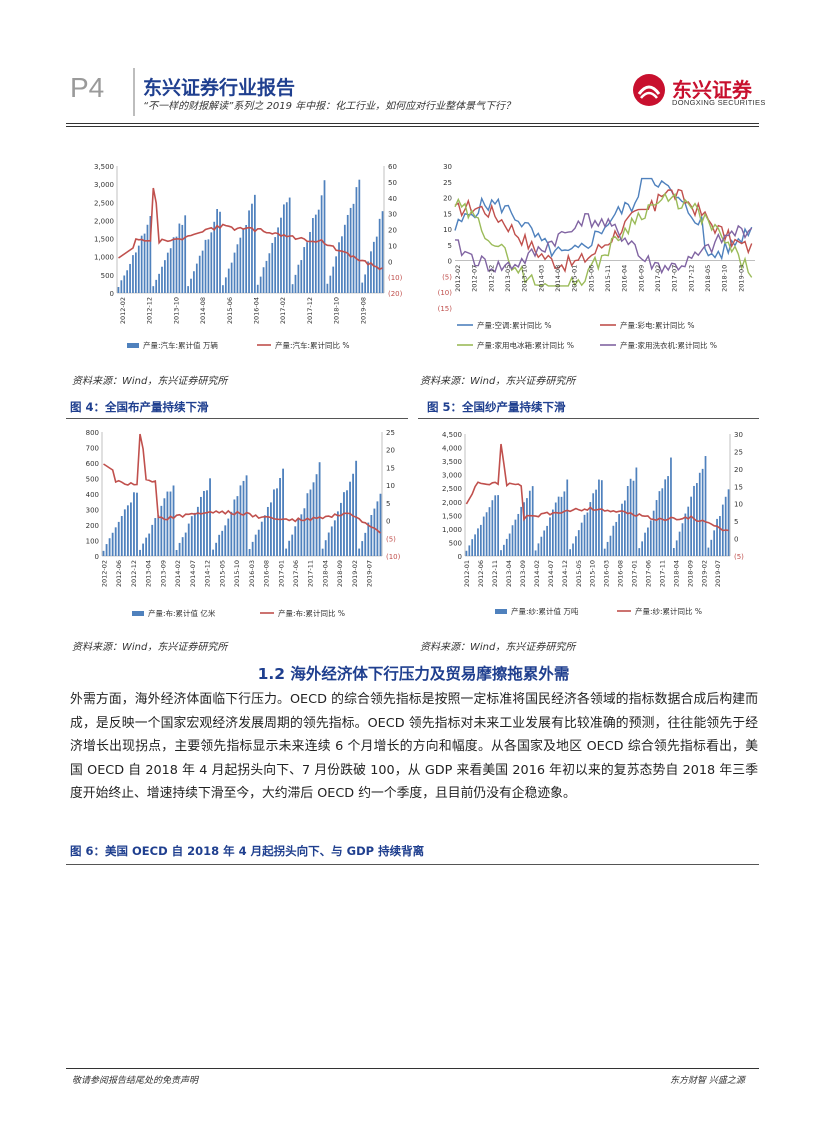 Image resolution: width=827 pixels, height=1122 pixels. What do you see at coordinates (311, 573) in the screenshot?
I see `x-tick-label: 2017-11` at bounding box center [311, 573].